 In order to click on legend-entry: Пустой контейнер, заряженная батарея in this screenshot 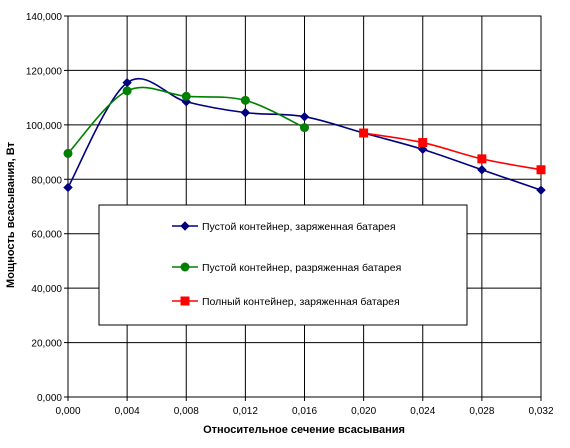, I will do `click(284, 227)`.